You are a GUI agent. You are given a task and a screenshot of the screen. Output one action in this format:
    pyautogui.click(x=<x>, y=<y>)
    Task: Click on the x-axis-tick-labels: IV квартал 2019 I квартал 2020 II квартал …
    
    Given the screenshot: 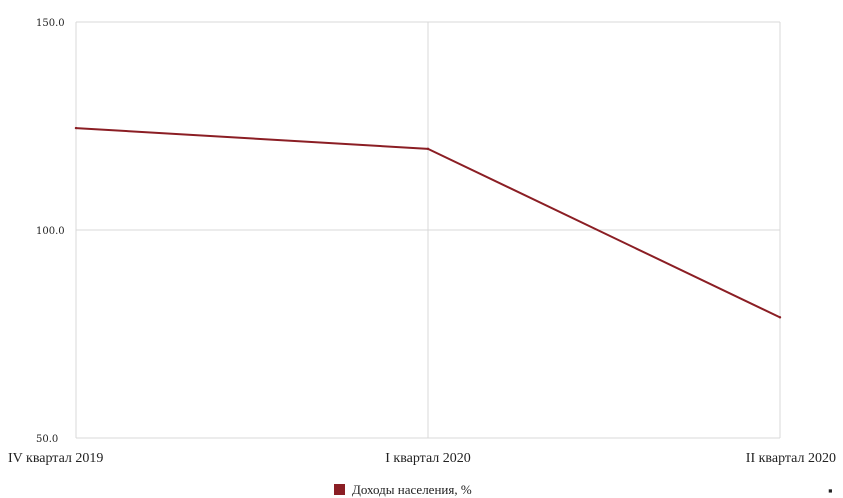 What is the action you would take?
    pyautogui.click(x=422, y=458)
    